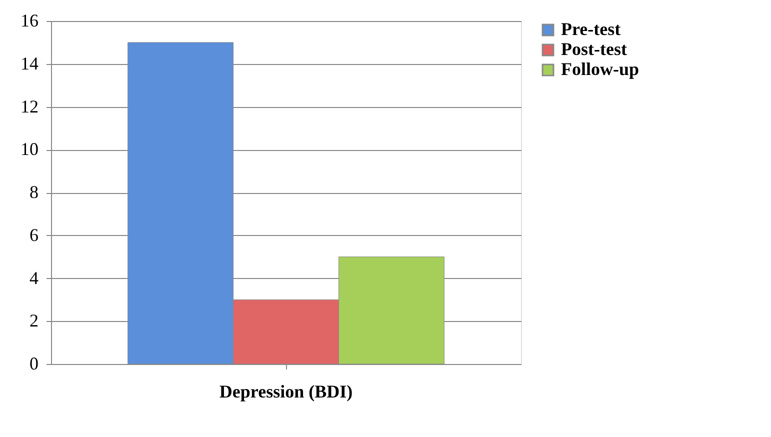 Image resolution: width=771 pixels, height=437 pixels. Describe the element at coordinates (29, 20) in the screenshot. I see `y-tick-label: 16` at that location.